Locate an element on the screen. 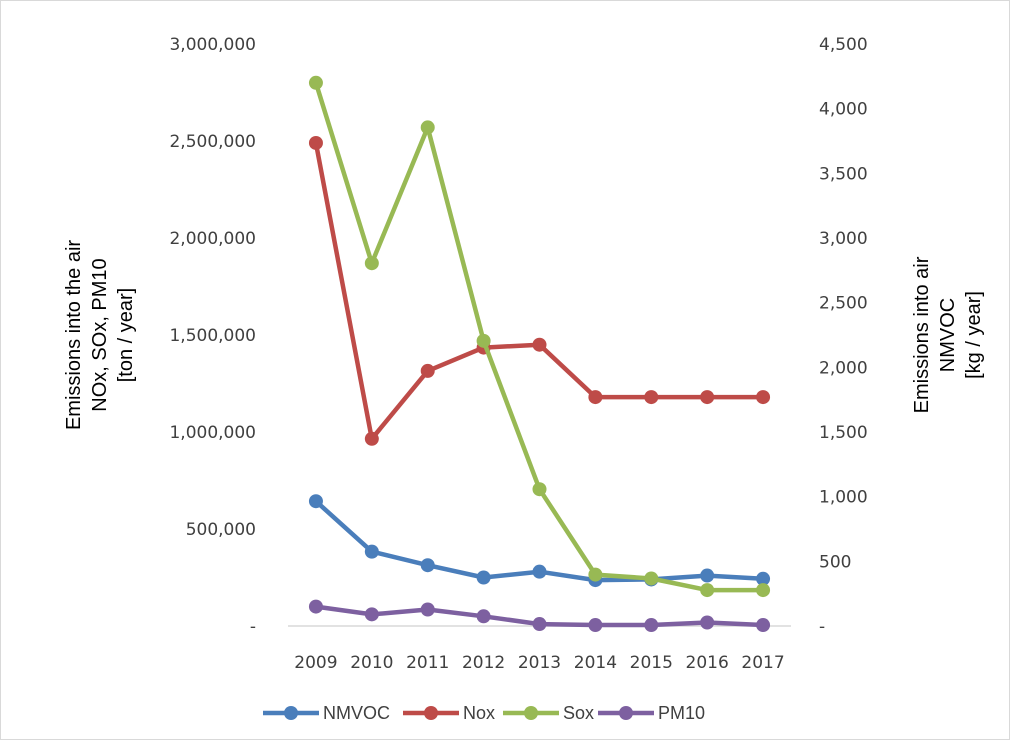  axis-title-line: Emissions into the air is located at coordinates (74, 335).